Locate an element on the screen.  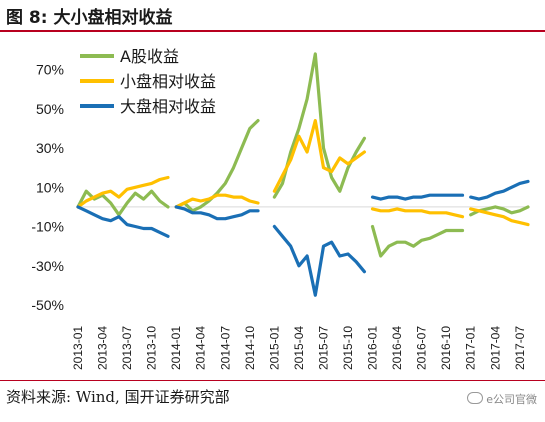
x-tick-label: 2015-04 is located at coordinates (299, 348).